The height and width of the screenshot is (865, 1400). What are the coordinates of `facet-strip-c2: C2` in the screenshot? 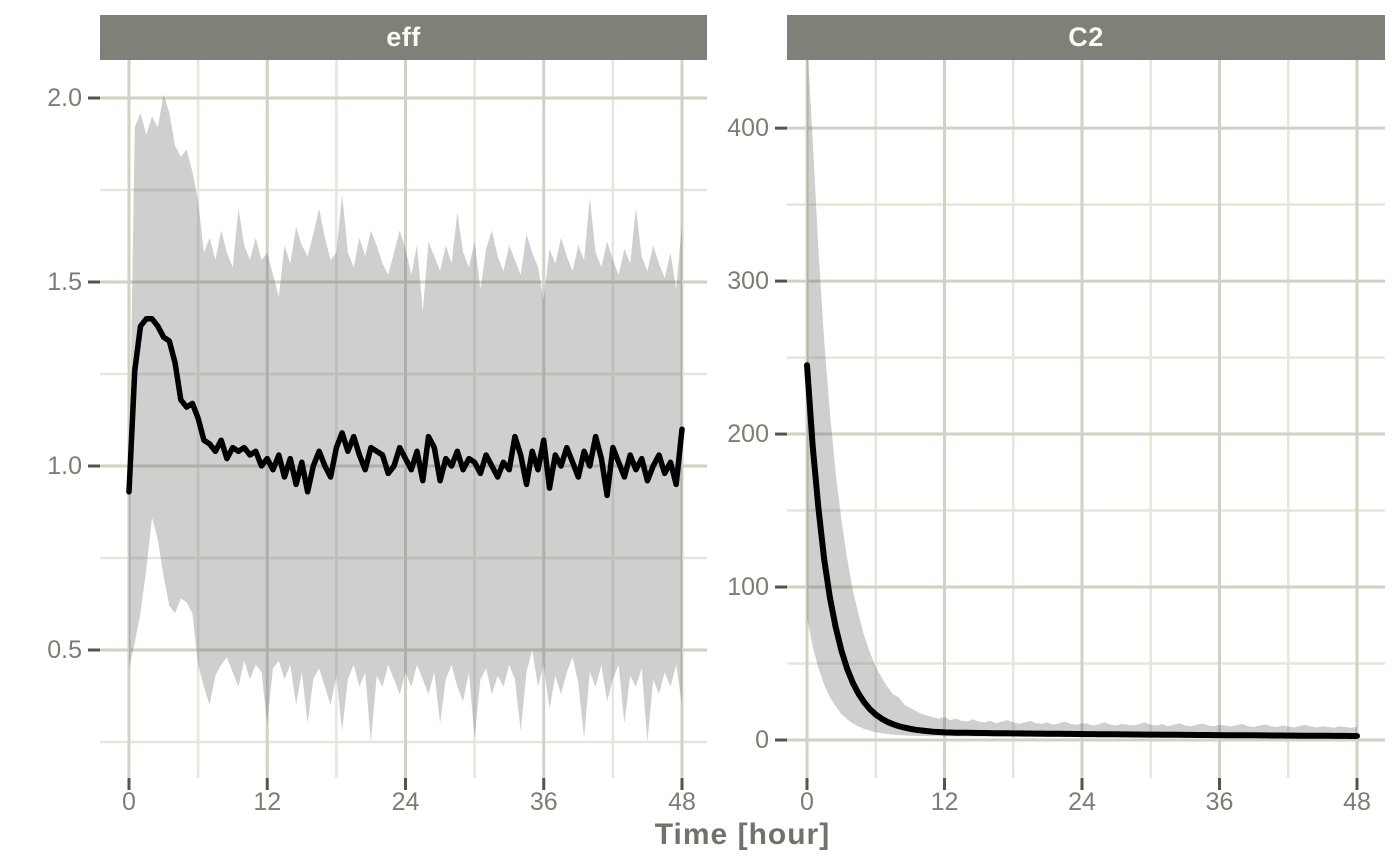 It's located at (1086, 37).